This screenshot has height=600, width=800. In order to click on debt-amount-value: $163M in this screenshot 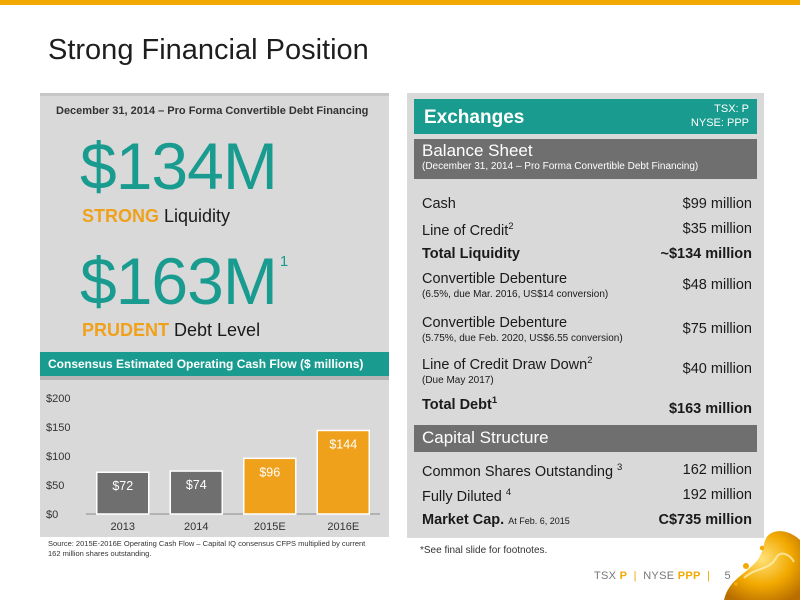, I will do `click(179, 281)`.